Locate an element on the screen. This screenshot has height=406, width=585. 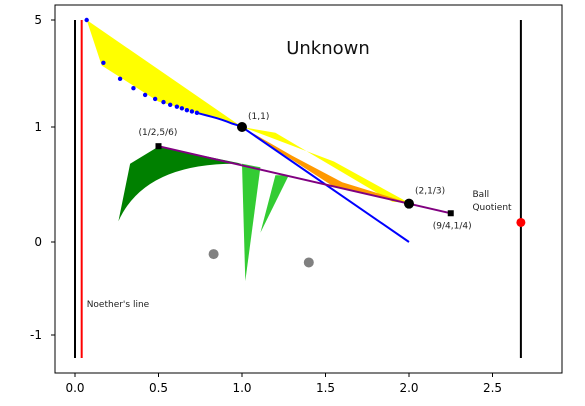
y-tick-label: 5 is located at coordinates (38, 20).